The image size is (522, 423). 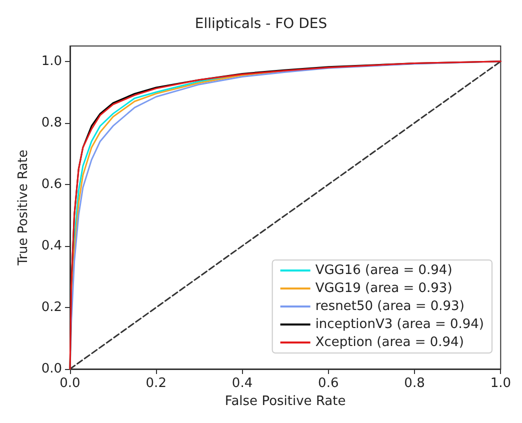 What do you see at coordinates (51, 184) in the screenshot?
I see `y-tick-label: 0.6` at bounding box center [51, 184].